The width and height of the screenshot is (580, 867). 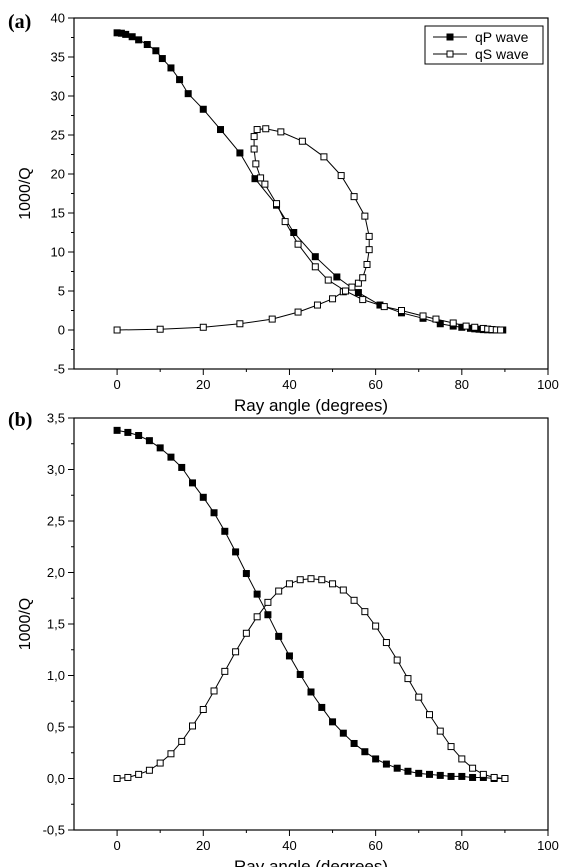 What do you see at coordinates (59, 369) in the screenshot?
I see `y-tick-label: -5` at bounding box center [59, 369].